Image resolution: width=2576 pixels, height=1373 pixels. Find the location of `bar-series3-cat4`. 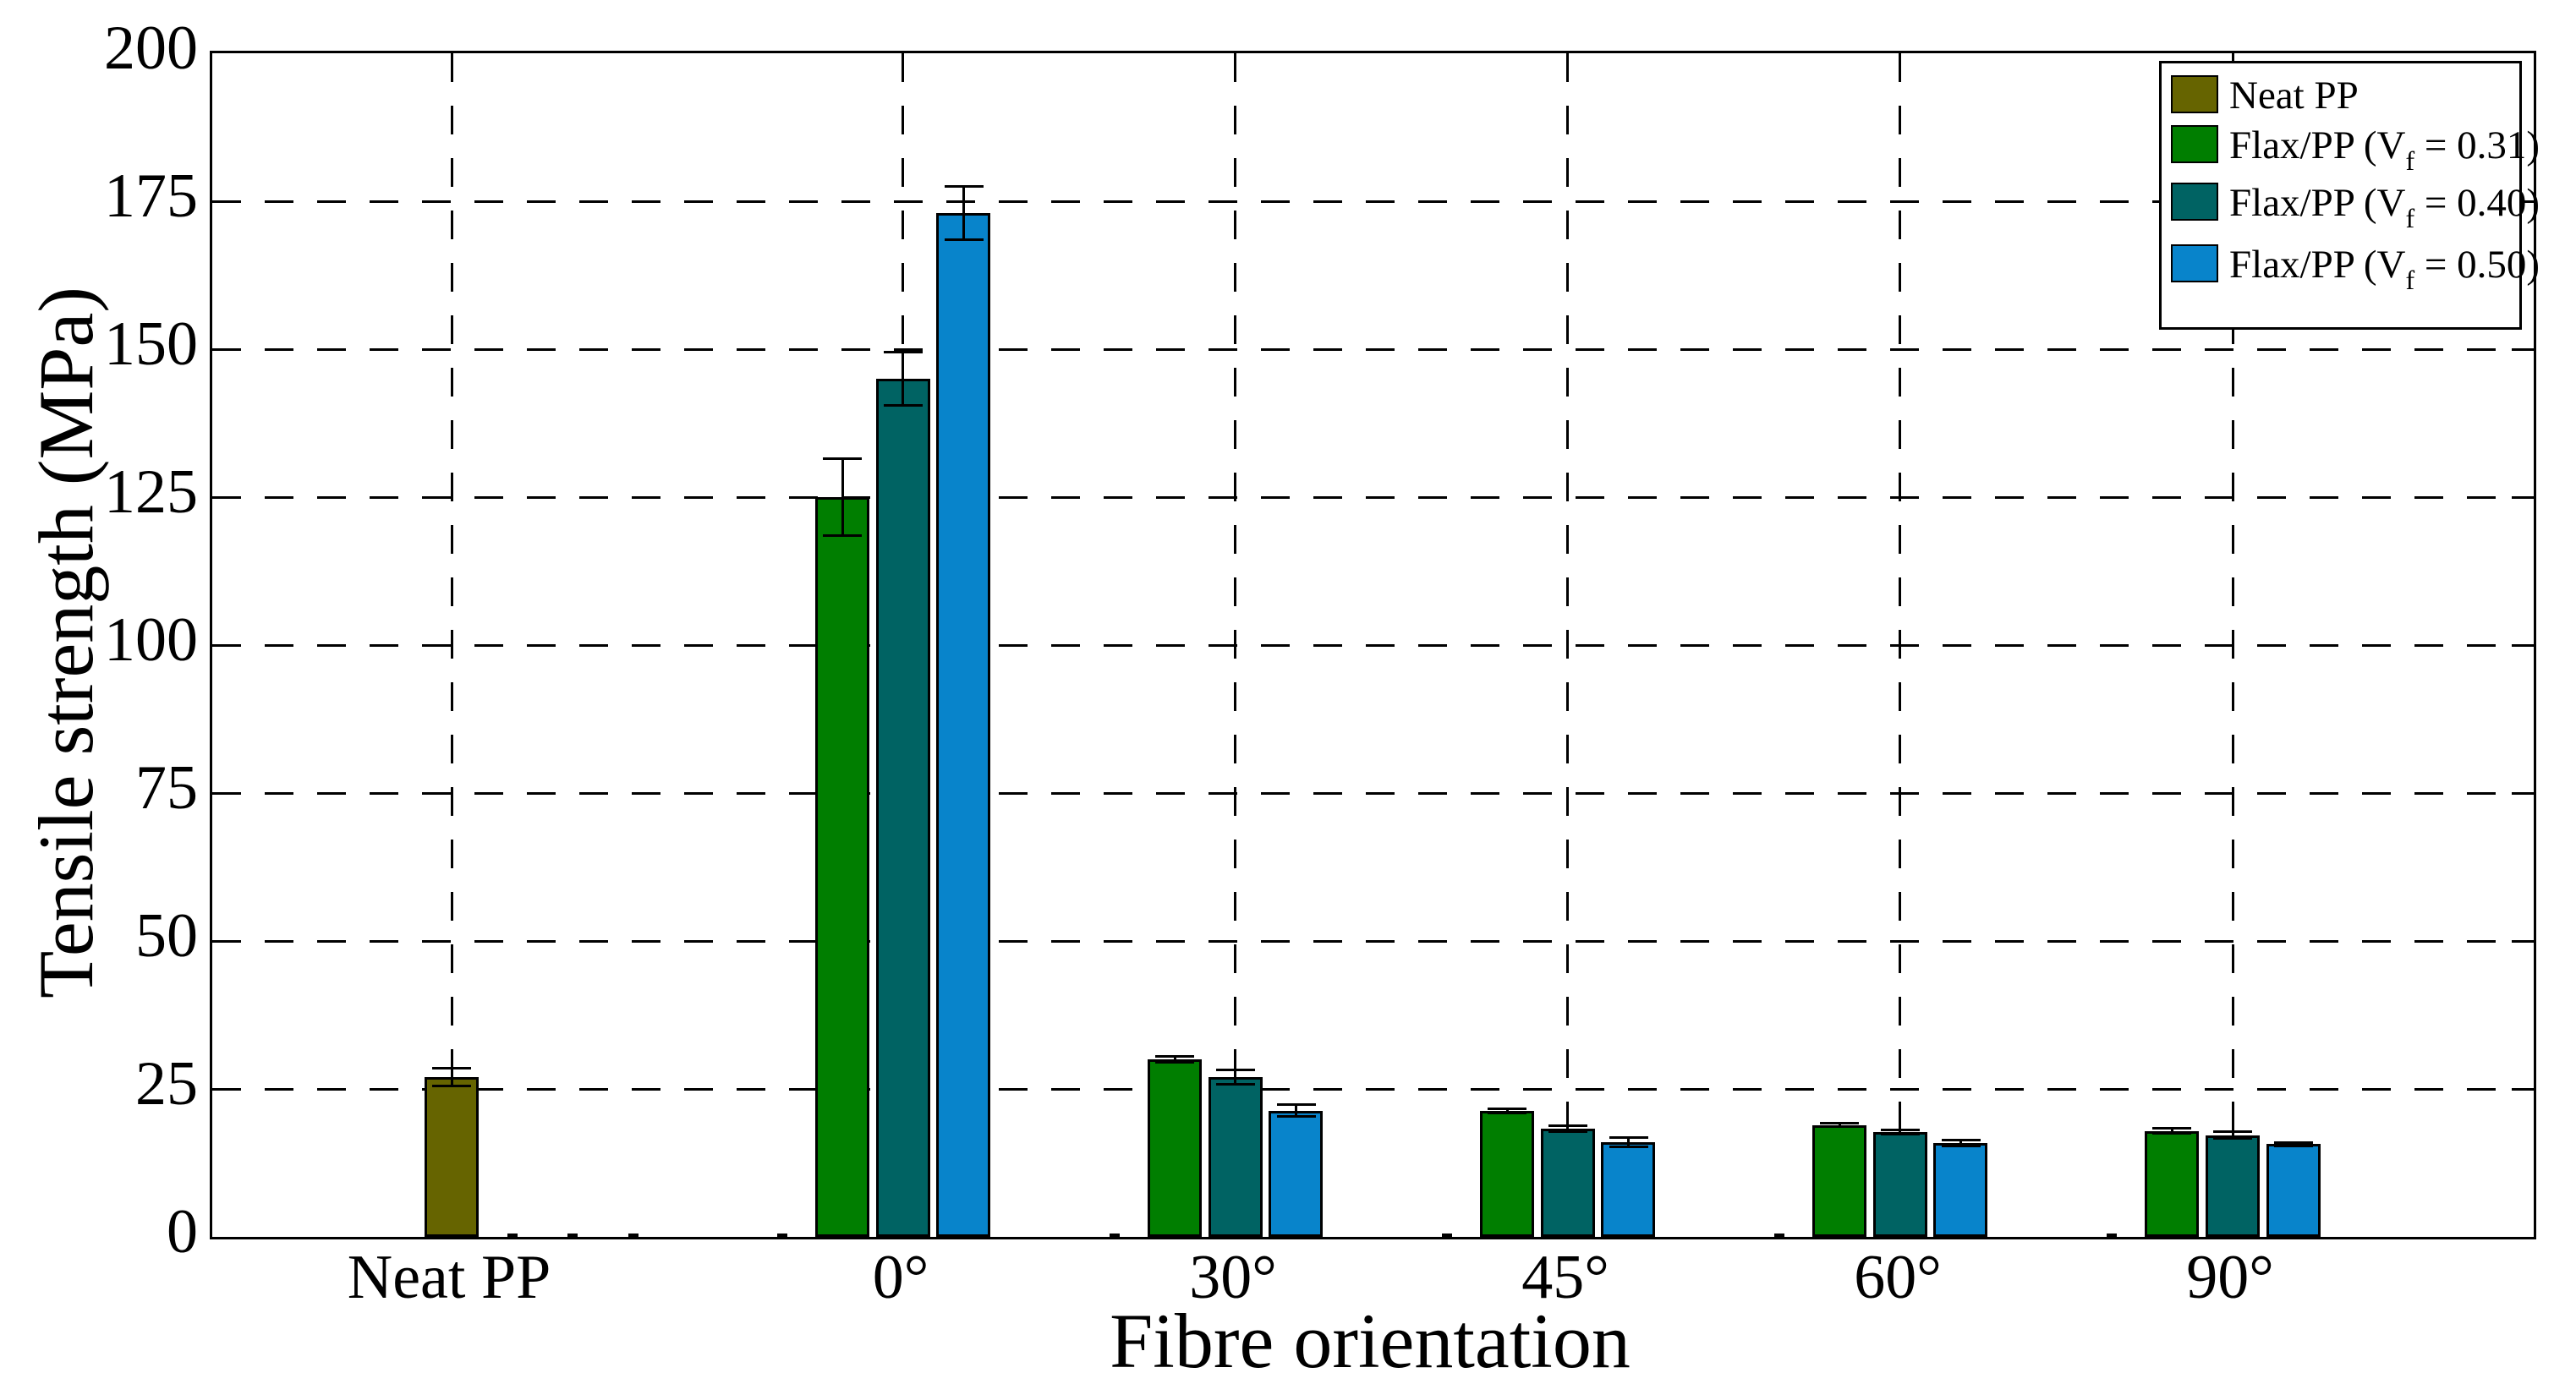

bar-series3-cat4 is located at coordinates (1960, 1189).